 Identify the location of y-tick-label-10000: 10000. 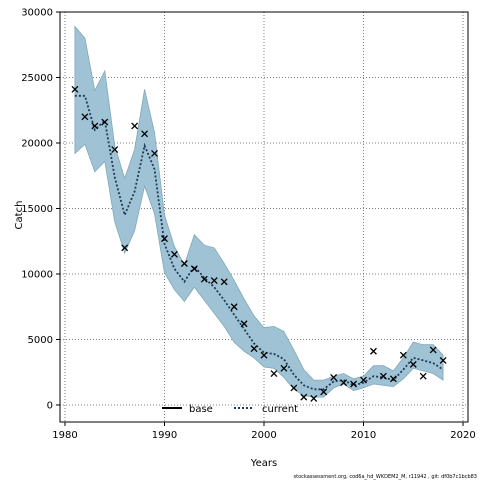
(37, 274).